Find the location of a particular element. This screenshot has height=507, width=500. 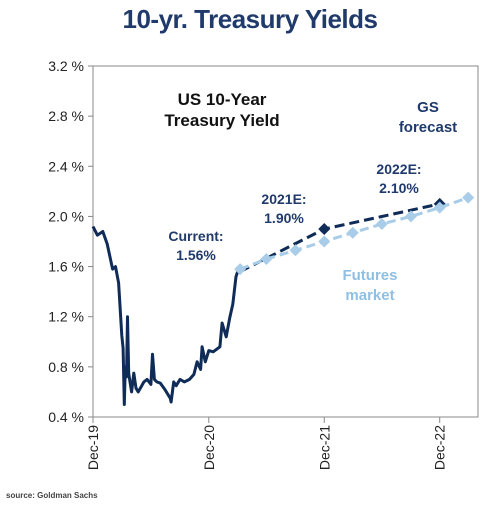

x-tick-label: Dec-20 is located at coordinates (209, 447).